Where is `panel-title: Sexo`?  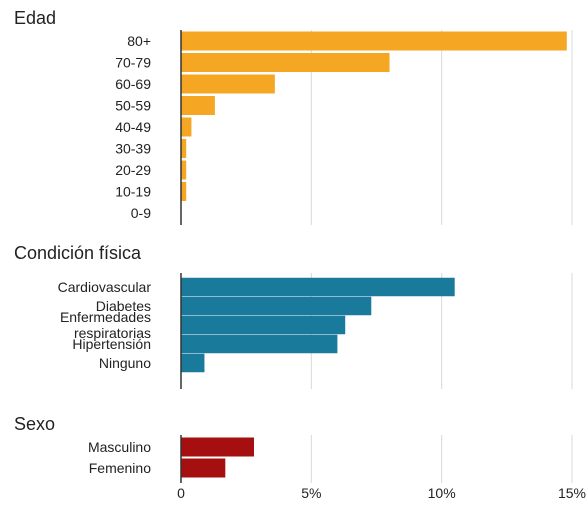
panel-title: Sexo is located at coordinates (34, 424).